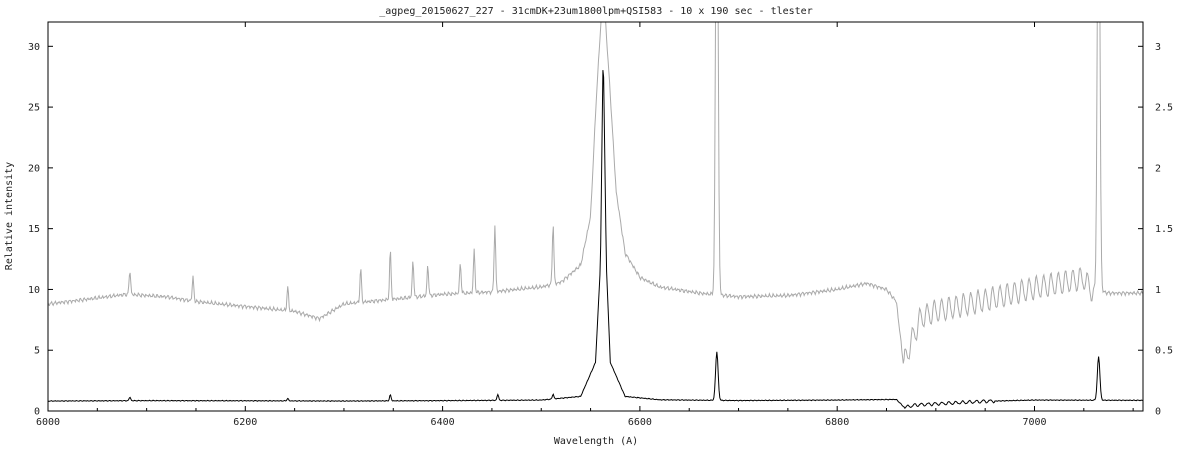  Describe the element at coordinates (34, 47) in the screenshot. I see `y-tick-label: 30` at that location.